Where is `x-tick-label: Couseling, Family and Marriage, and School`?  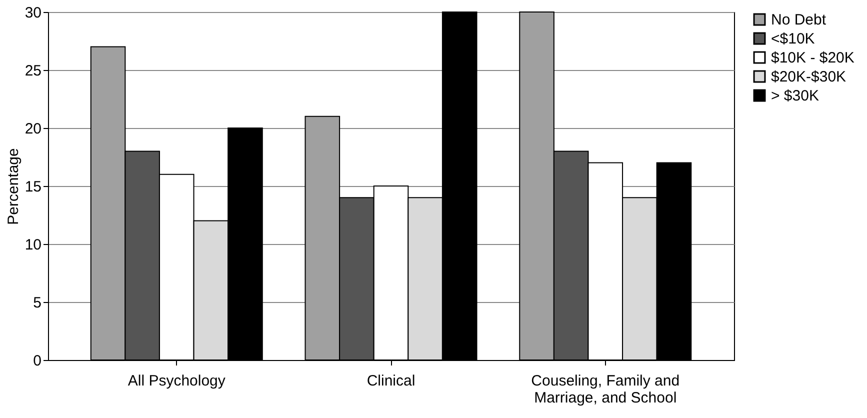
x-tick-label: Couseling, Family and Marriage, and School is located at coordinates (605, 389).